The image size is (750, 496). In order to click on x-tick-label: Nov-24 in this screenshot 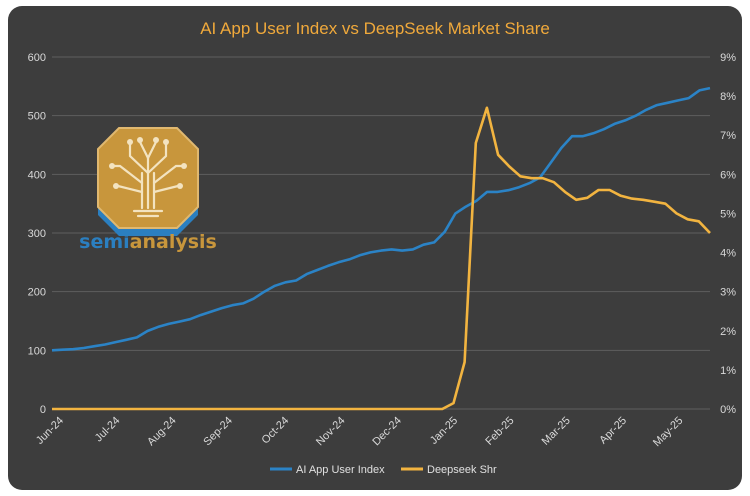, I will do `click(331, 432)`.